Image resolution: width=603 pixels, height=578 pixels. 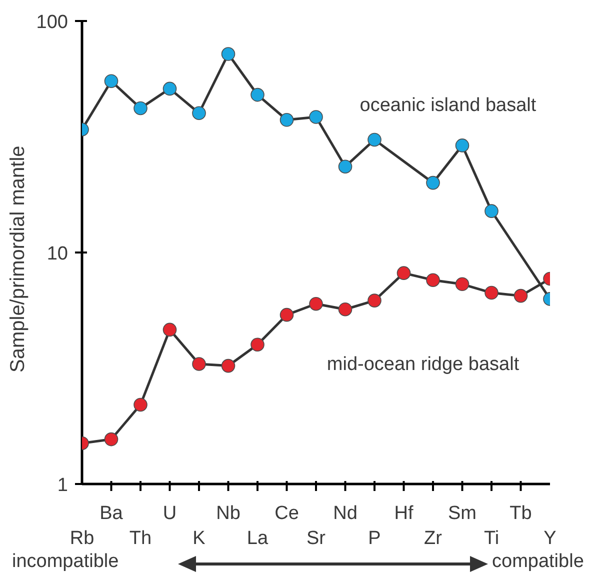 What do you see at coordinates (404, 513) in the screenshot?
I see `x-tick-label: Hf` at bounding box center [404, 513].